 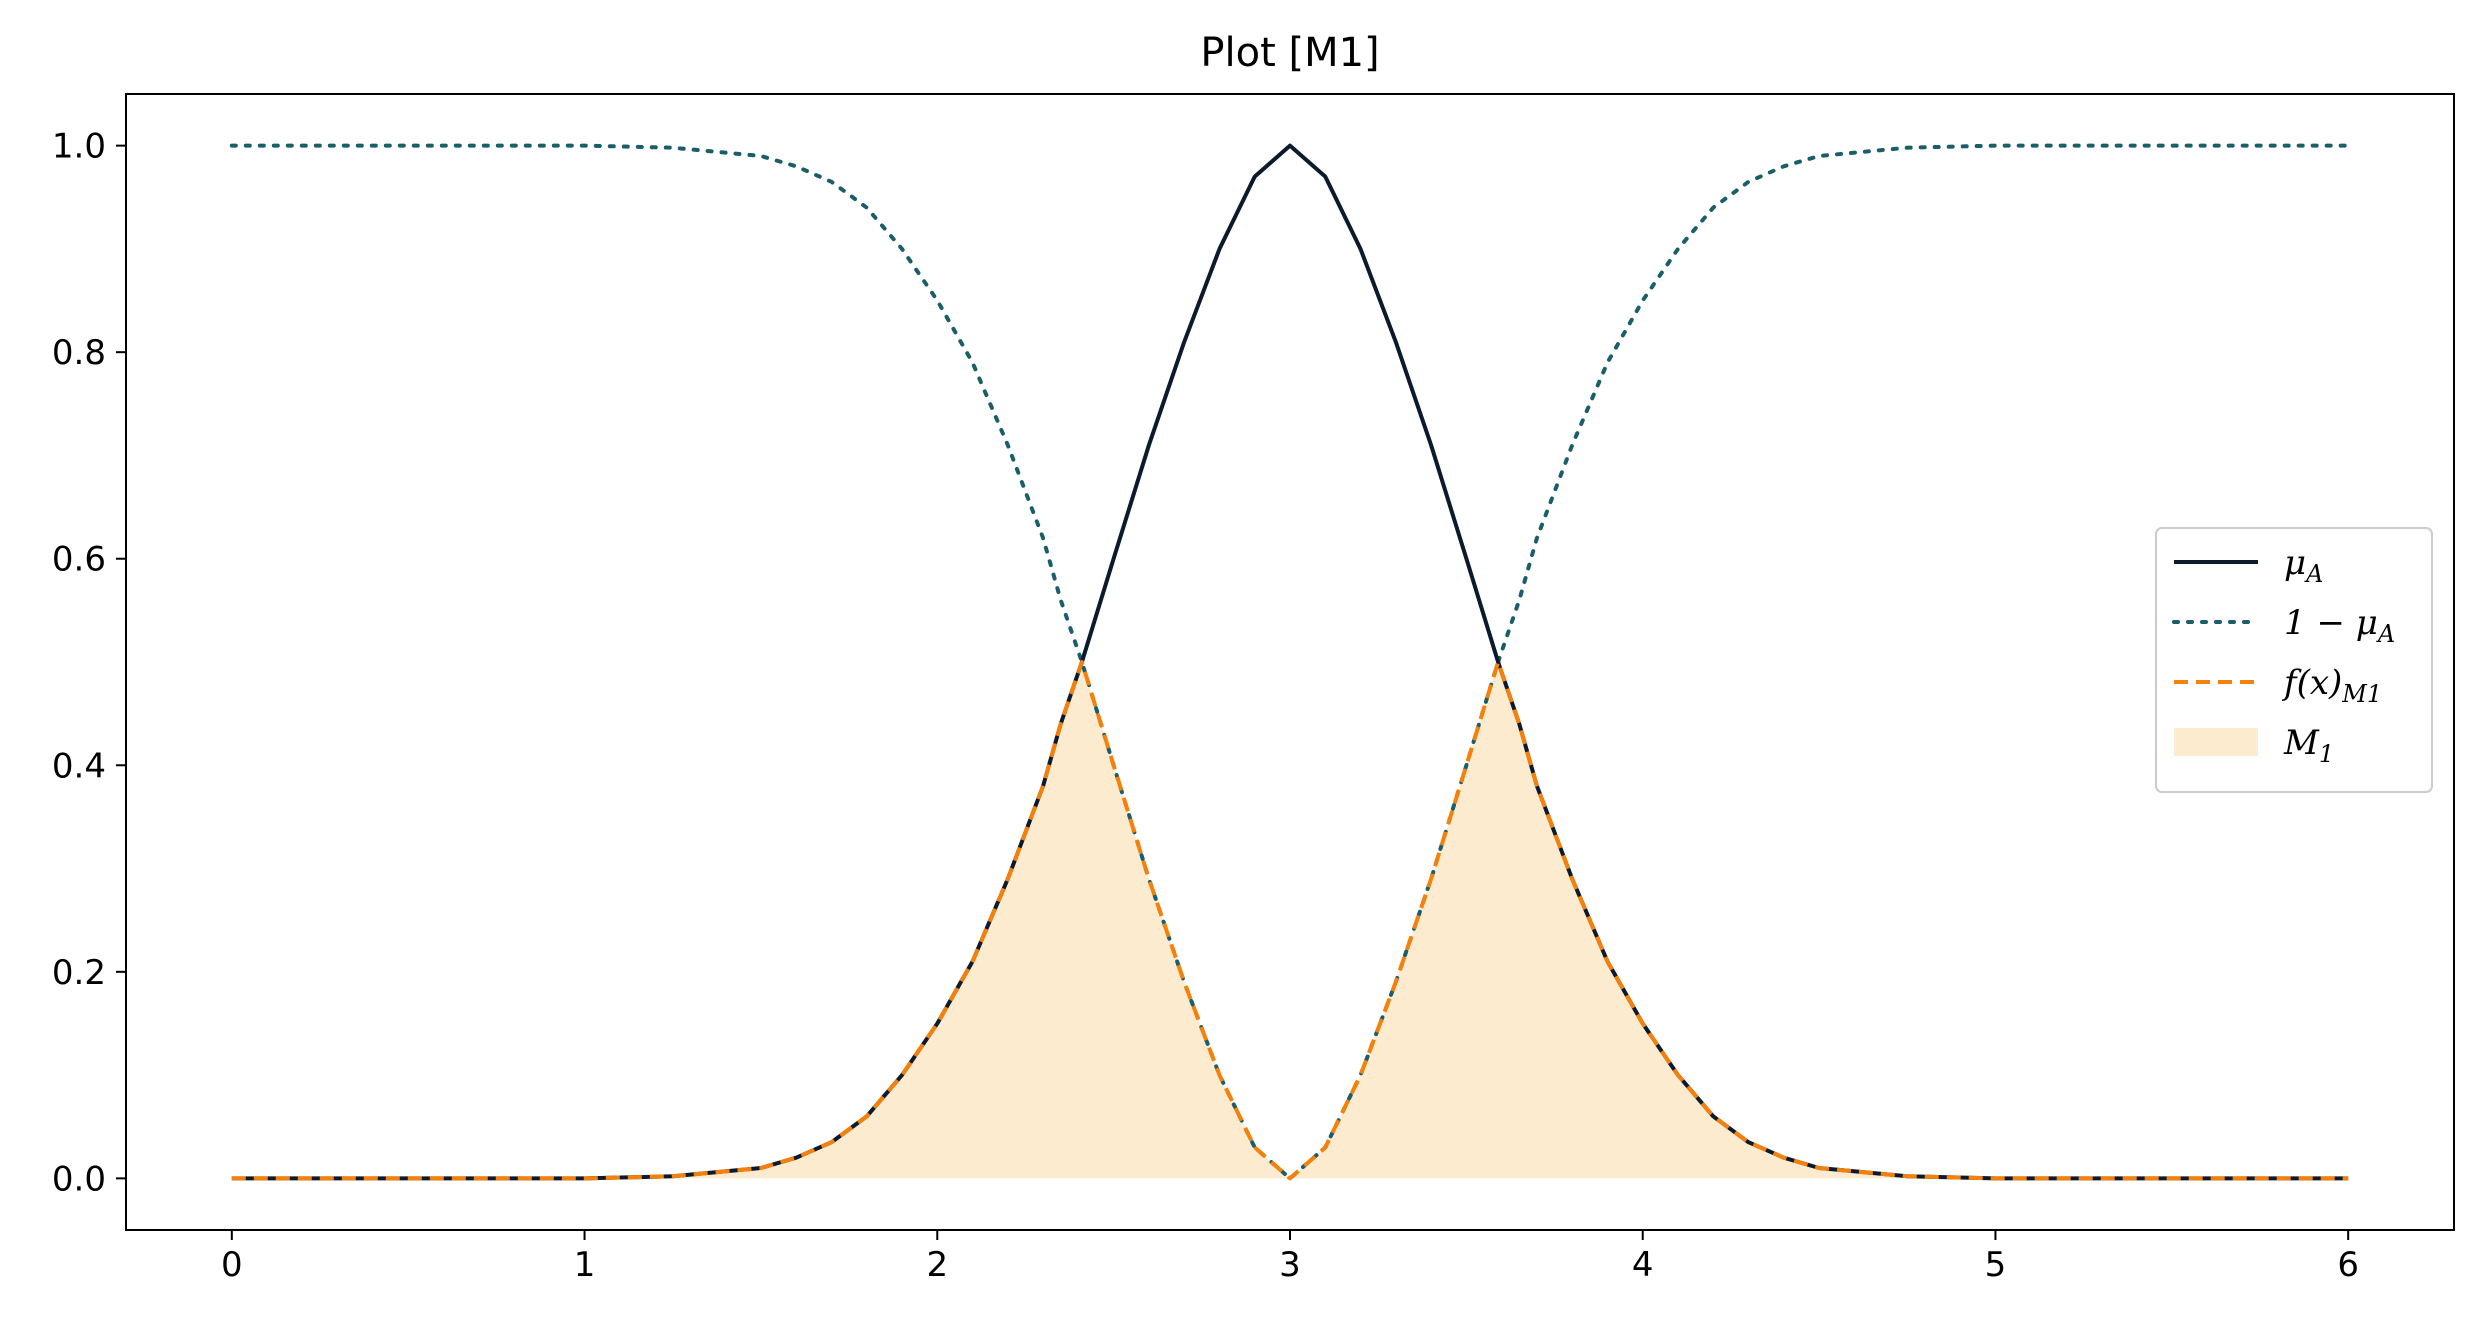 What do you see at coordinates (1643, 1265) in the screenshot?
I see `x-tick-label: 4` at bounding box center [1643, 1265].